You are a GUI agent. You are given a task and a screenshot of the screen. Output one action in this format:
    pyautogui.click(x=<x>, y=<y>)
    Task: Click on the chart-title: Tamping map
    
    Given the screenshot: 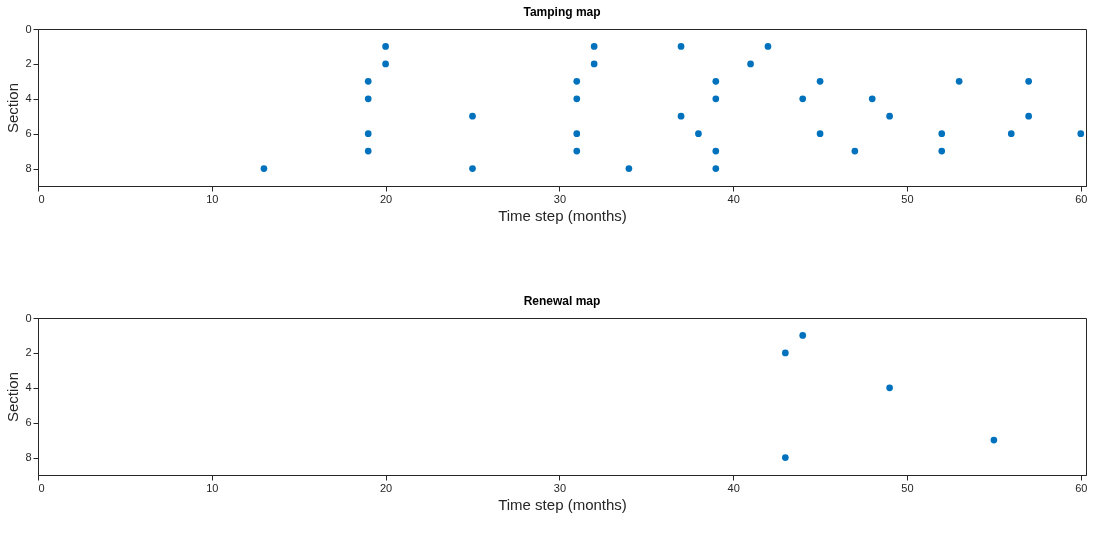 What is the action you would take?
    pyautogui.click(x=562, y=12)
    